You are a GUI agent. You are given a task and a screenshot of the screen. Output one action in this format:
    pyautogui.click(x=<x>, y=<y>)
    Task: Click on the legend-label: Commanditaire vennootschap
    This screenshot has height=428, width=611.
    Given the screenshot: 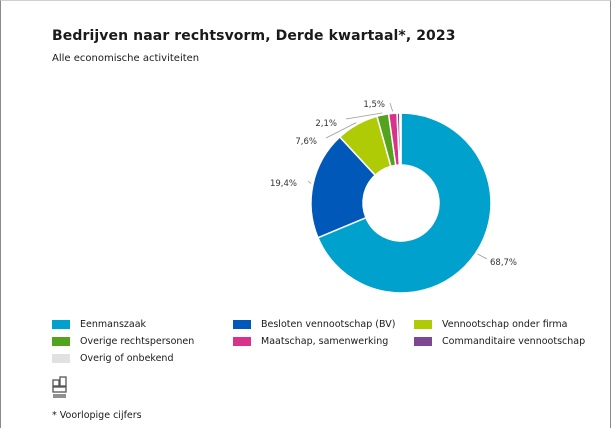 What is the action you would take?
    pyautogui.click(x=514, y=341)
    